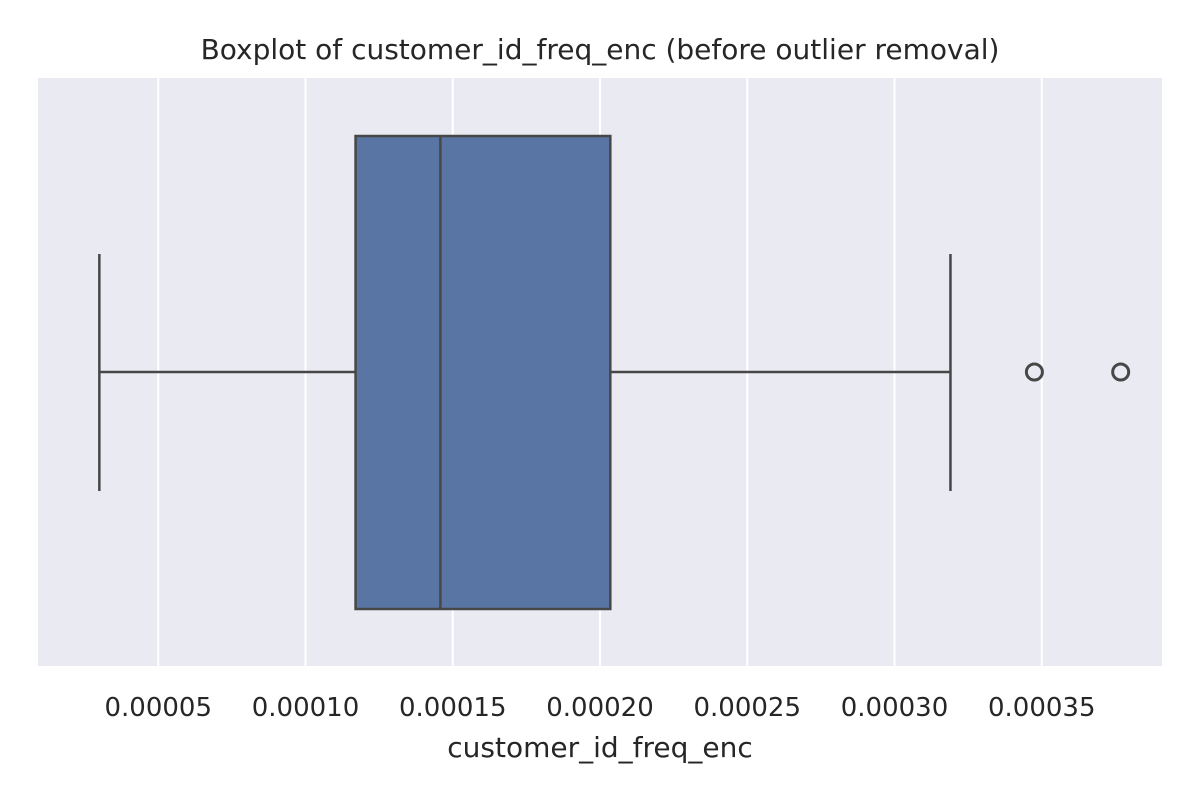 This screenshot has width=1200, height=800. What do you see at coordinates (453, 708) in the screenshot?
I see `x-tick-label: 0.00015` at bounding box center [453, 708].